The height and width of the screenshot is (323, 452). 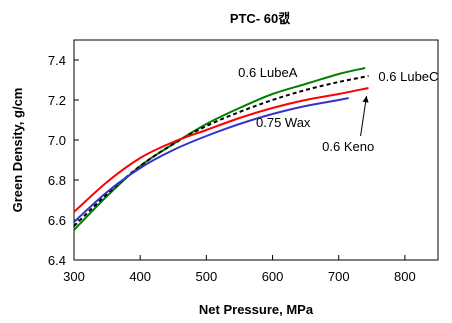 What do you see at coordinates (57, 260) in the screenshot?
I see `y-tick-label: 6.4` at bounding box center [57, 260].